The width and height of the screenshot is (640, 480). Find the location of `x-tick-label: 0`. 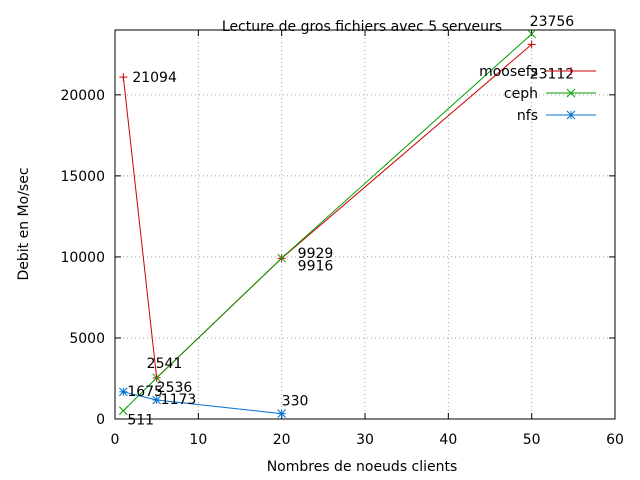

x-tick-label: 0 is located at coordinates (115, 440).